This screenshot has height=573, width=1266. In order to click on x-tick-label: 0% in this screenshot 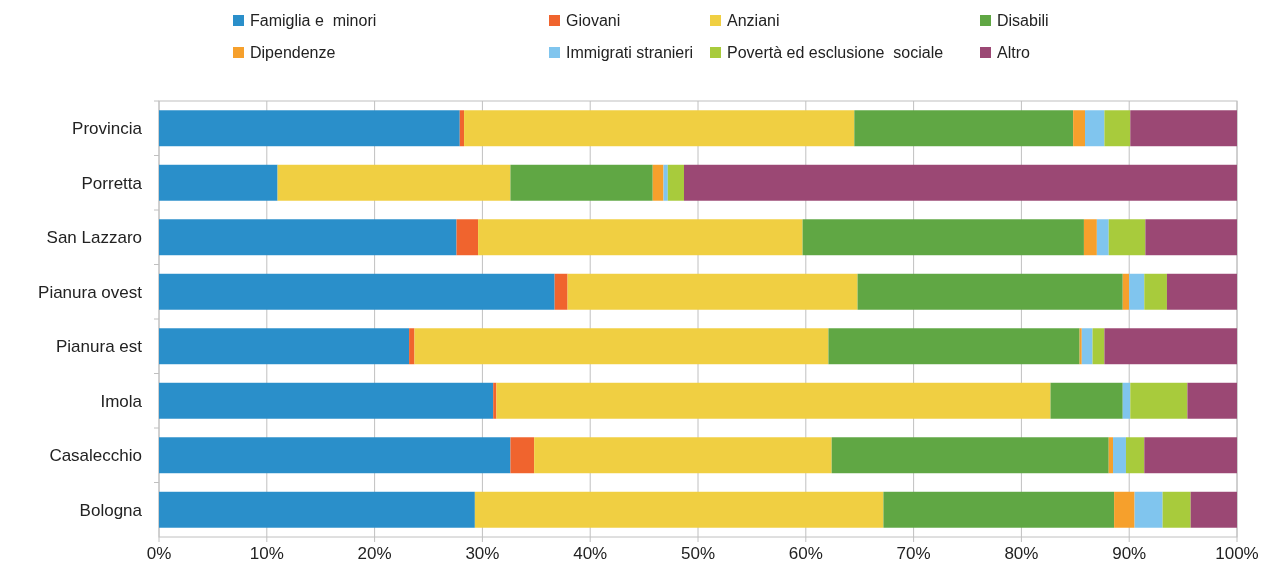, I will do `click(159, 553)`.